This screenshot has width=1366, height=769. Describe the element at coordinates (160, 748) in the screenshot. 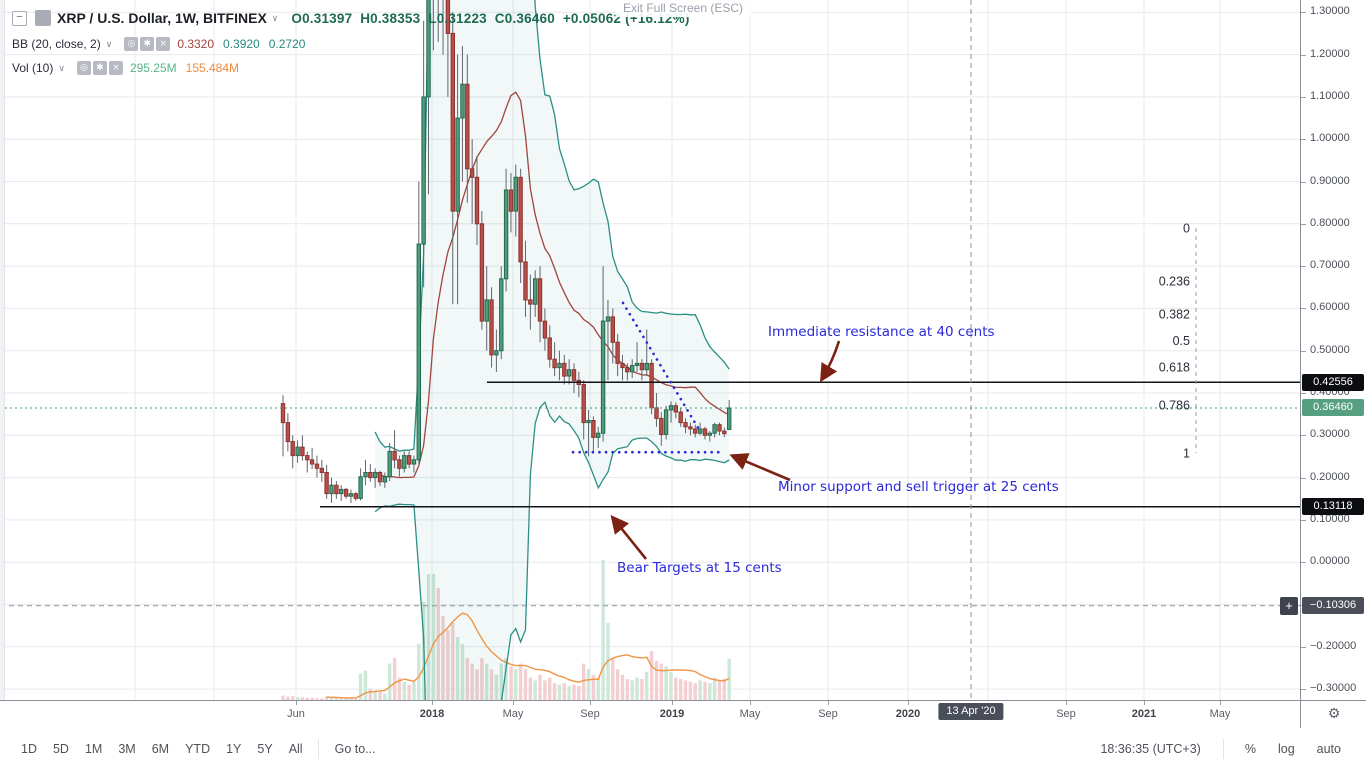

I see `range-button-6m: 6M` at that location.